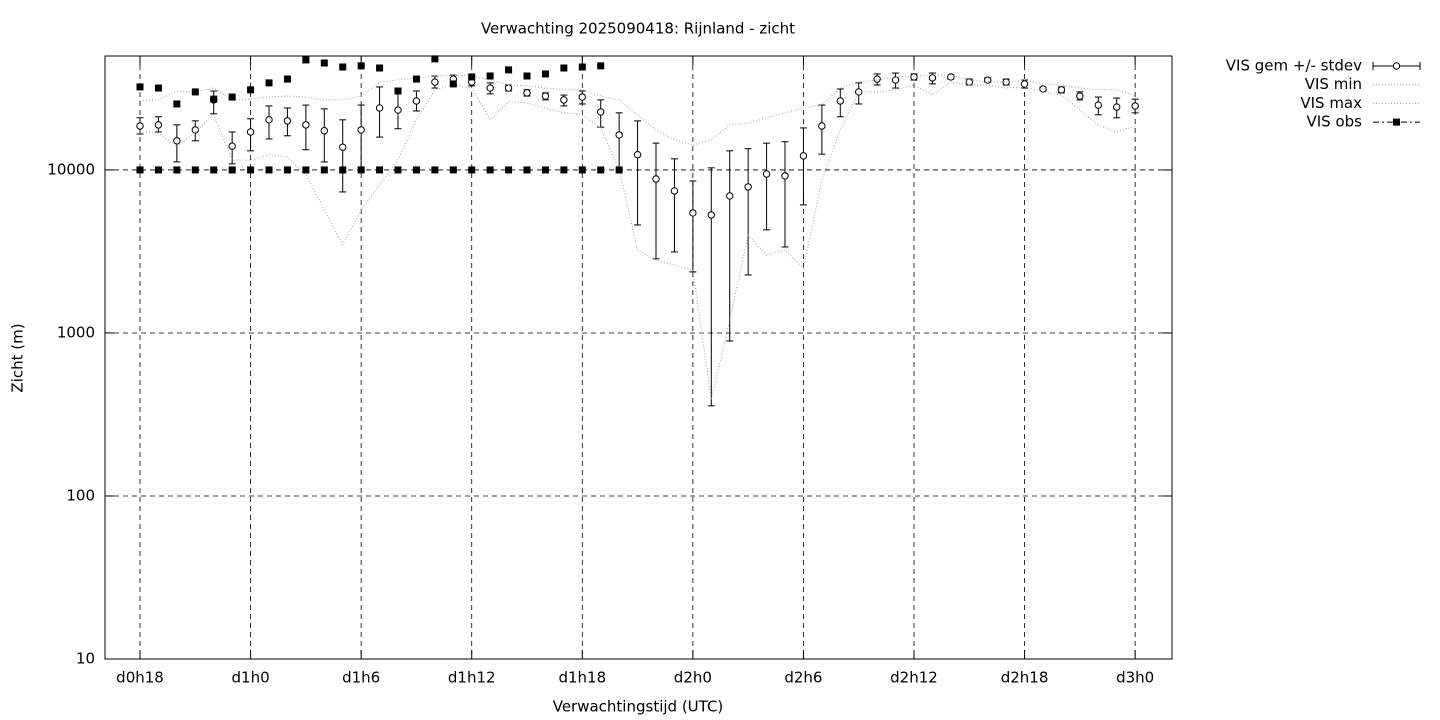  I want to click on legend-swatch, so click(1396, 122).